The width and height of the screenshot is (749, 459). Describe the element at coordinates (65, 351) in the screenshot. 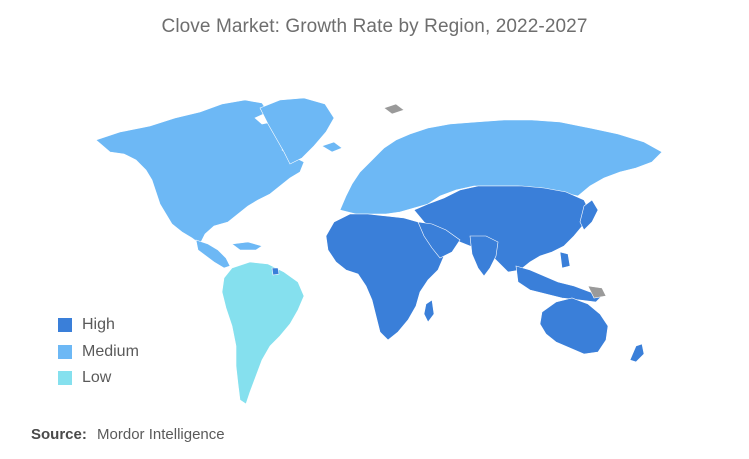

I see `legend-swatch-medium` at that location.